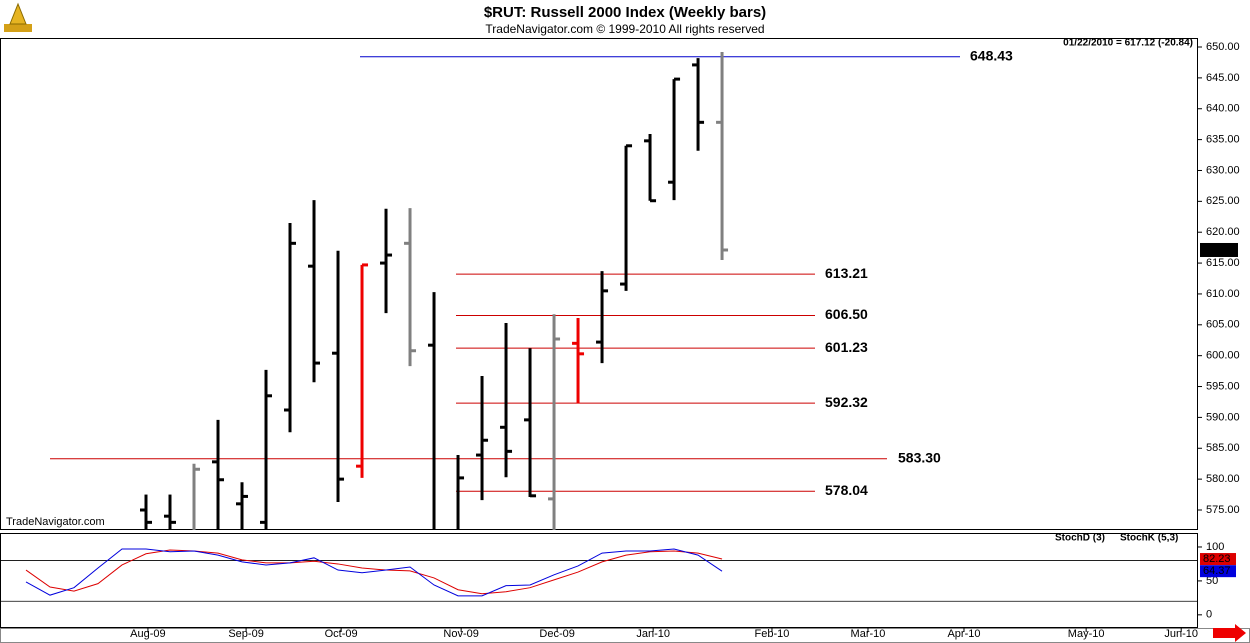 Image resolution: width=1250 pixels, height=643 pixels. Describe the element at coordinates (1223, 356) in the screenshot. I see `y-tick-label: 600.00` at that location.